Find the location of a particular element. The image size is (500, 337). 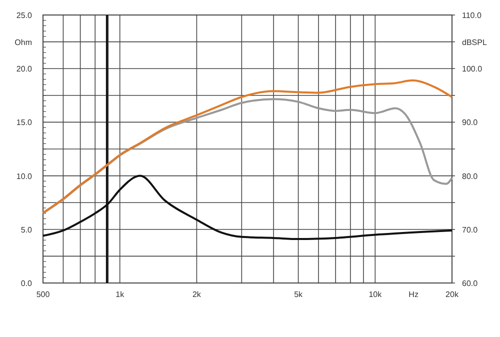

y-tick-label: 15.0 is located at coordinates (24, 123).